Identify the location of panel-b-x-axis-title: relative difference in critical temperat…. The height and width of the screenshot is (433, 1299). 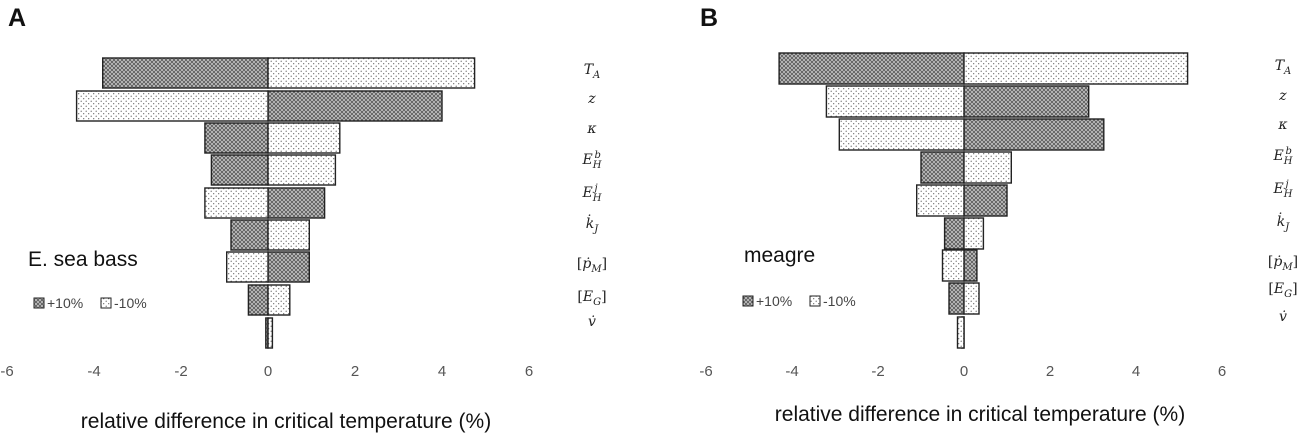
(980, 414).